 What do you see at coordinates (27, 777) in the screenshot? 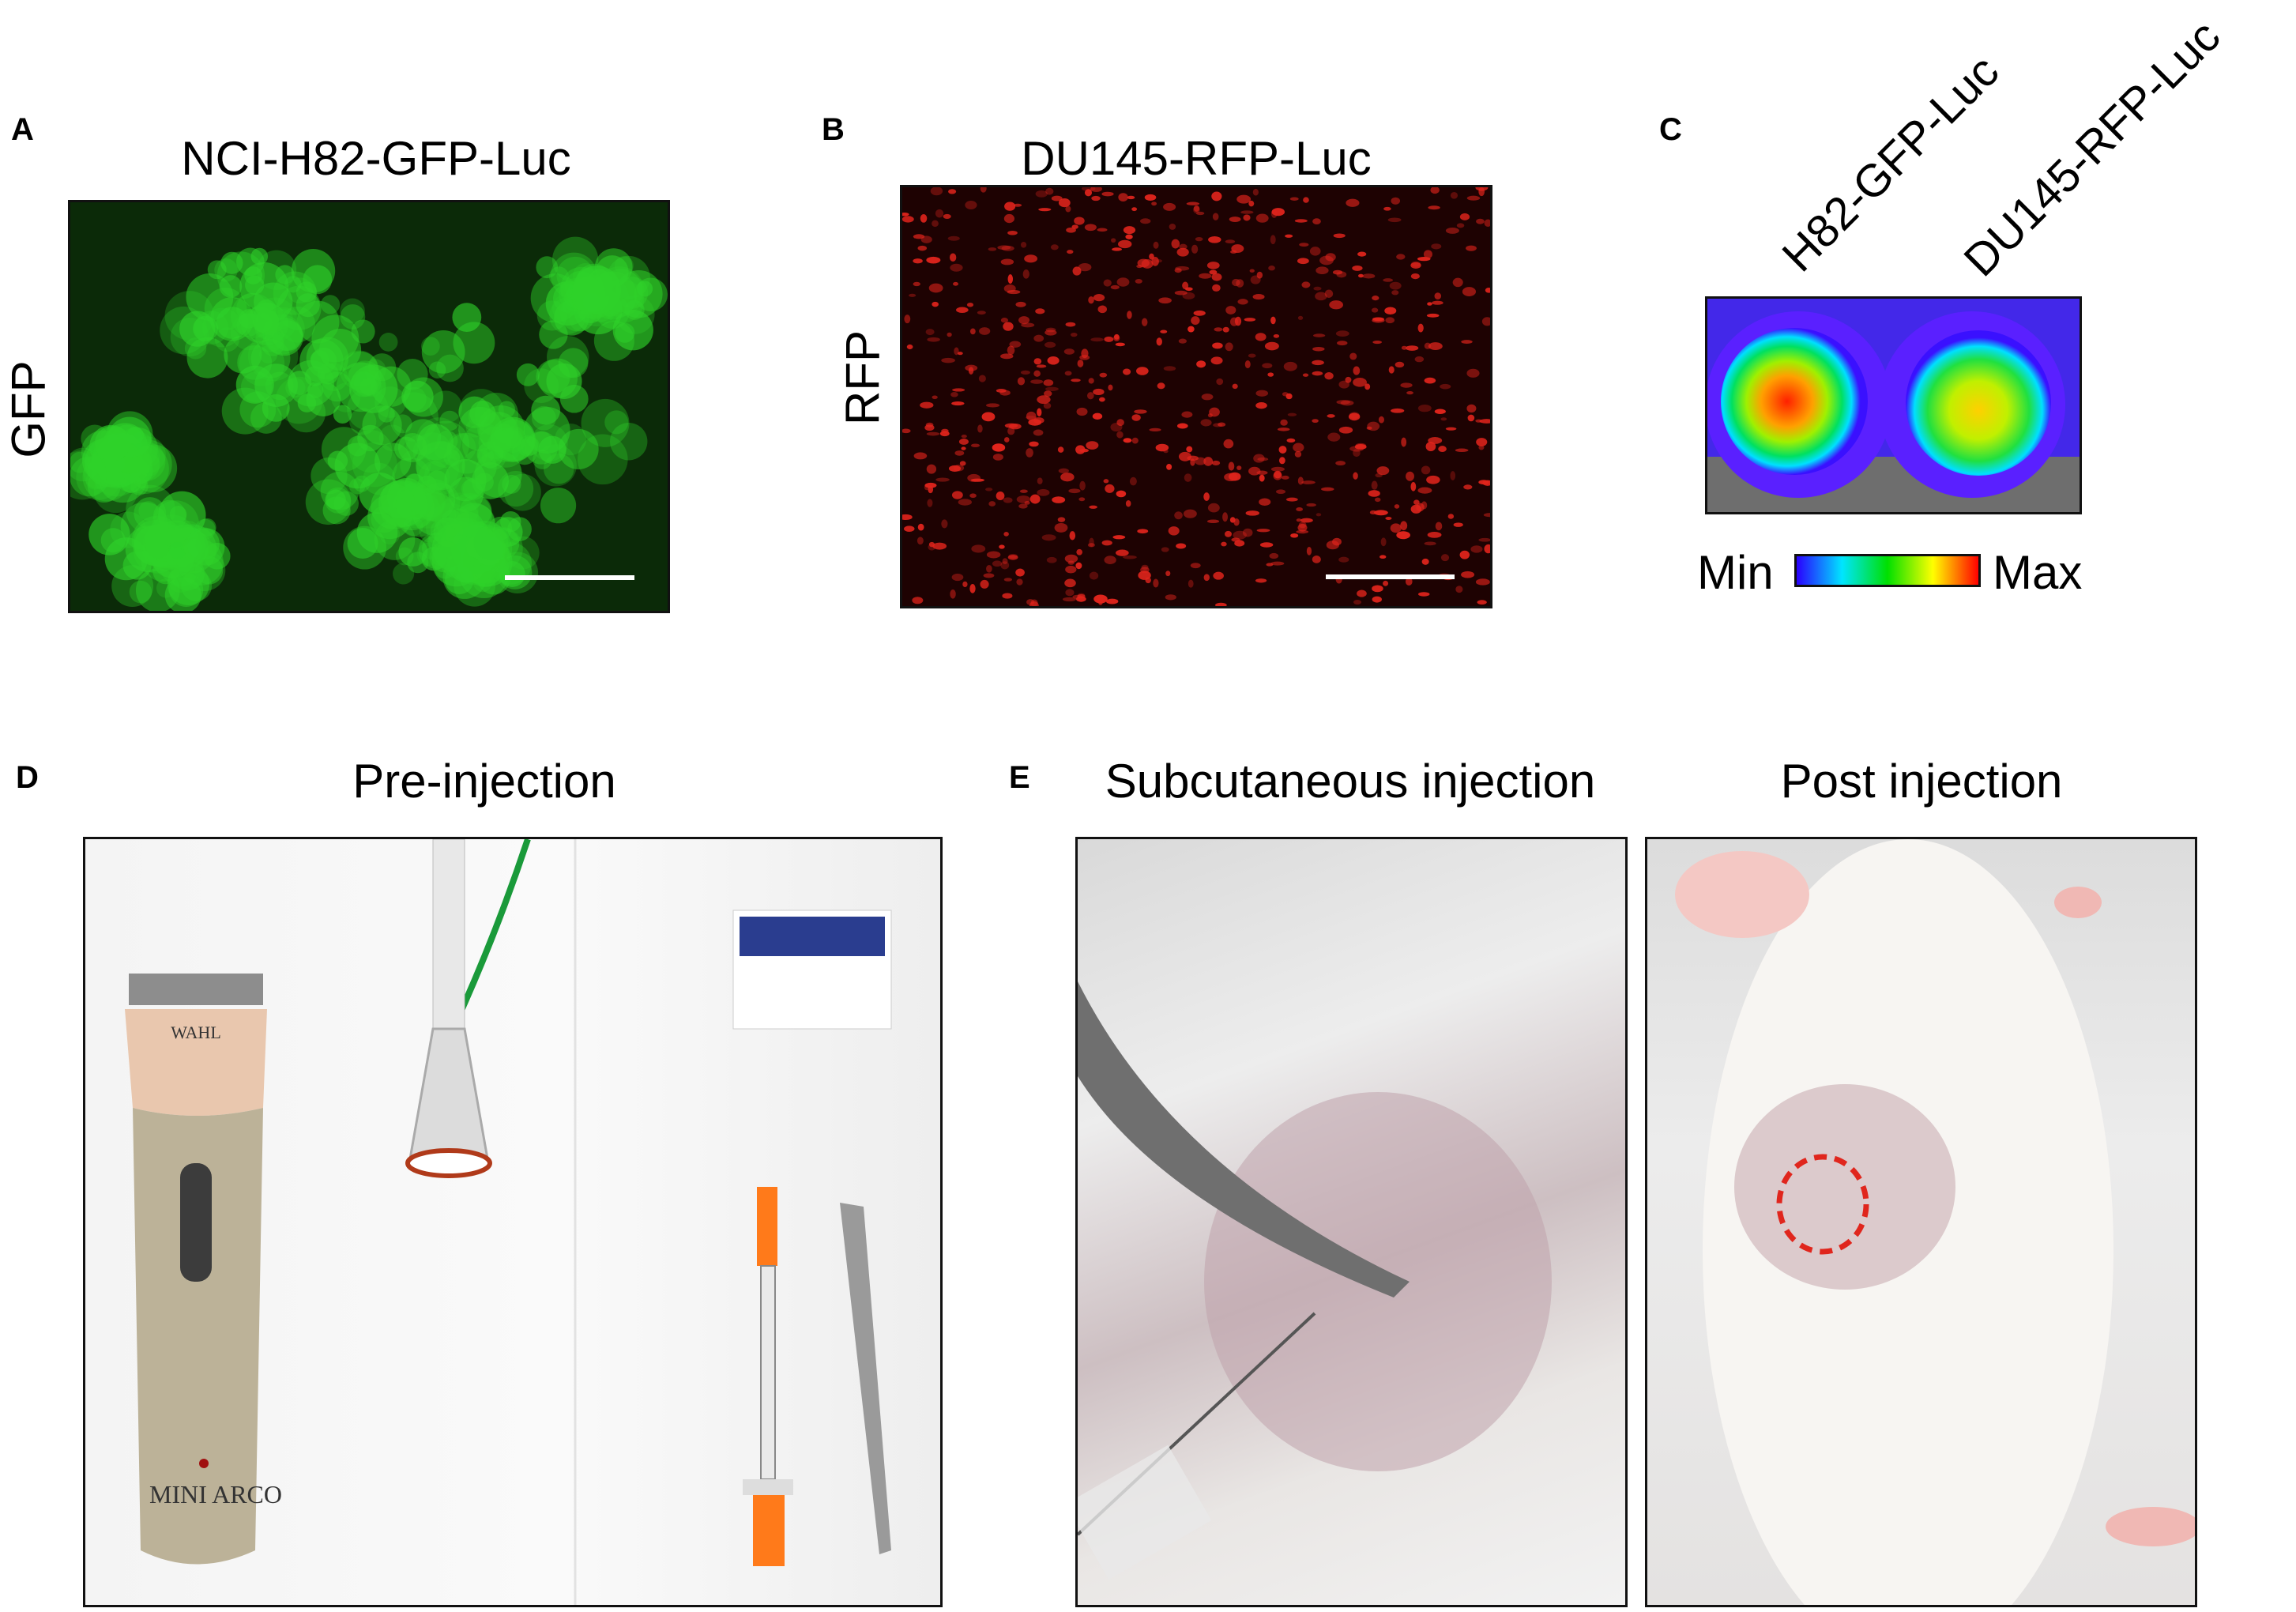
I see `panel-letter-d: D` at bounding box center [27, 777].